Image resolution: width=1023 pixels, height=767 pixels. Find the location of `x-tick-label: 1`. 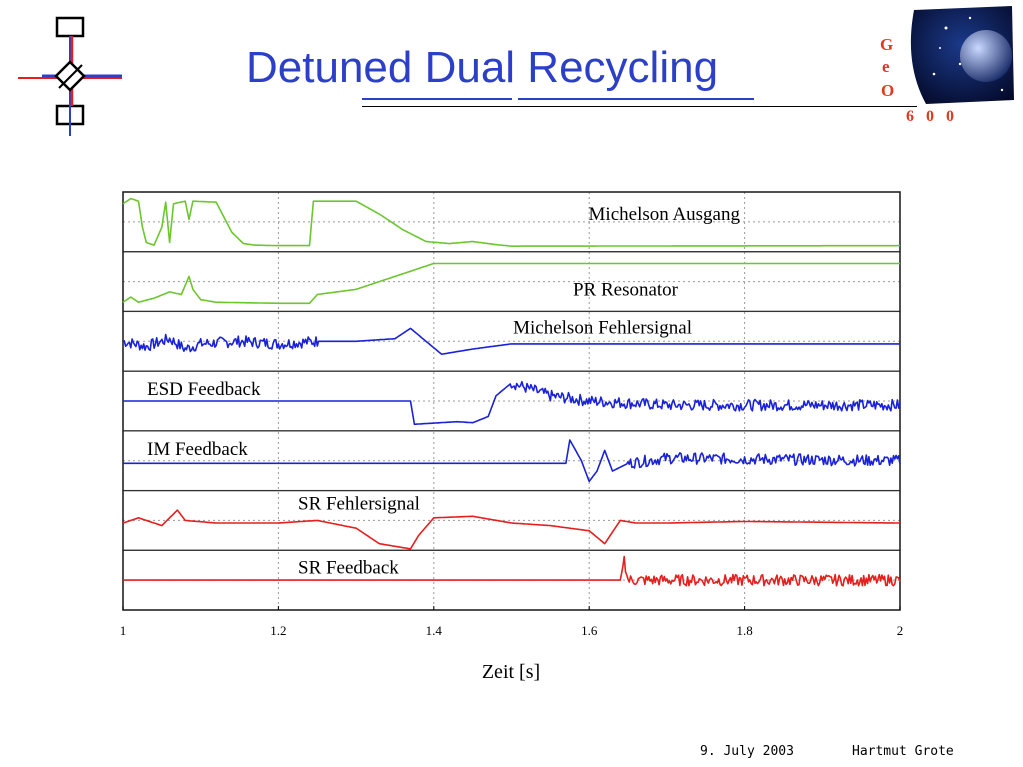

x-tick-label: 1 is located at coordinates (123, 630).